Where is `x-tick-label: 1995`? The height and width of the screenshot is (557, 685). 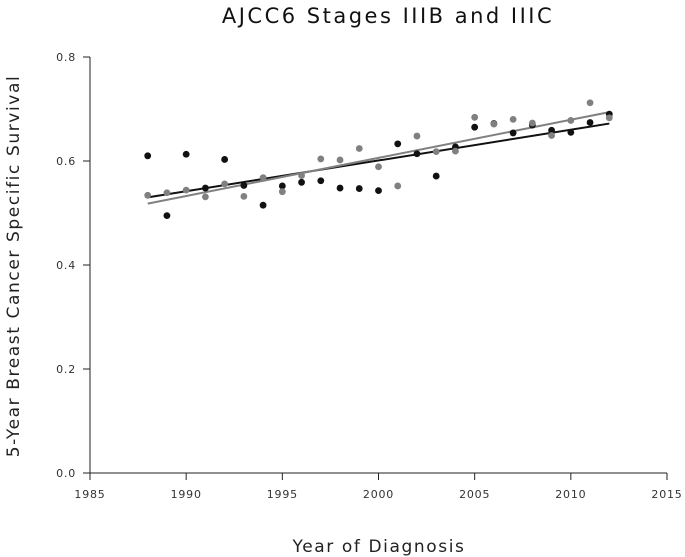 x-tick-label: 1995 is located at coordinates (282, 494).